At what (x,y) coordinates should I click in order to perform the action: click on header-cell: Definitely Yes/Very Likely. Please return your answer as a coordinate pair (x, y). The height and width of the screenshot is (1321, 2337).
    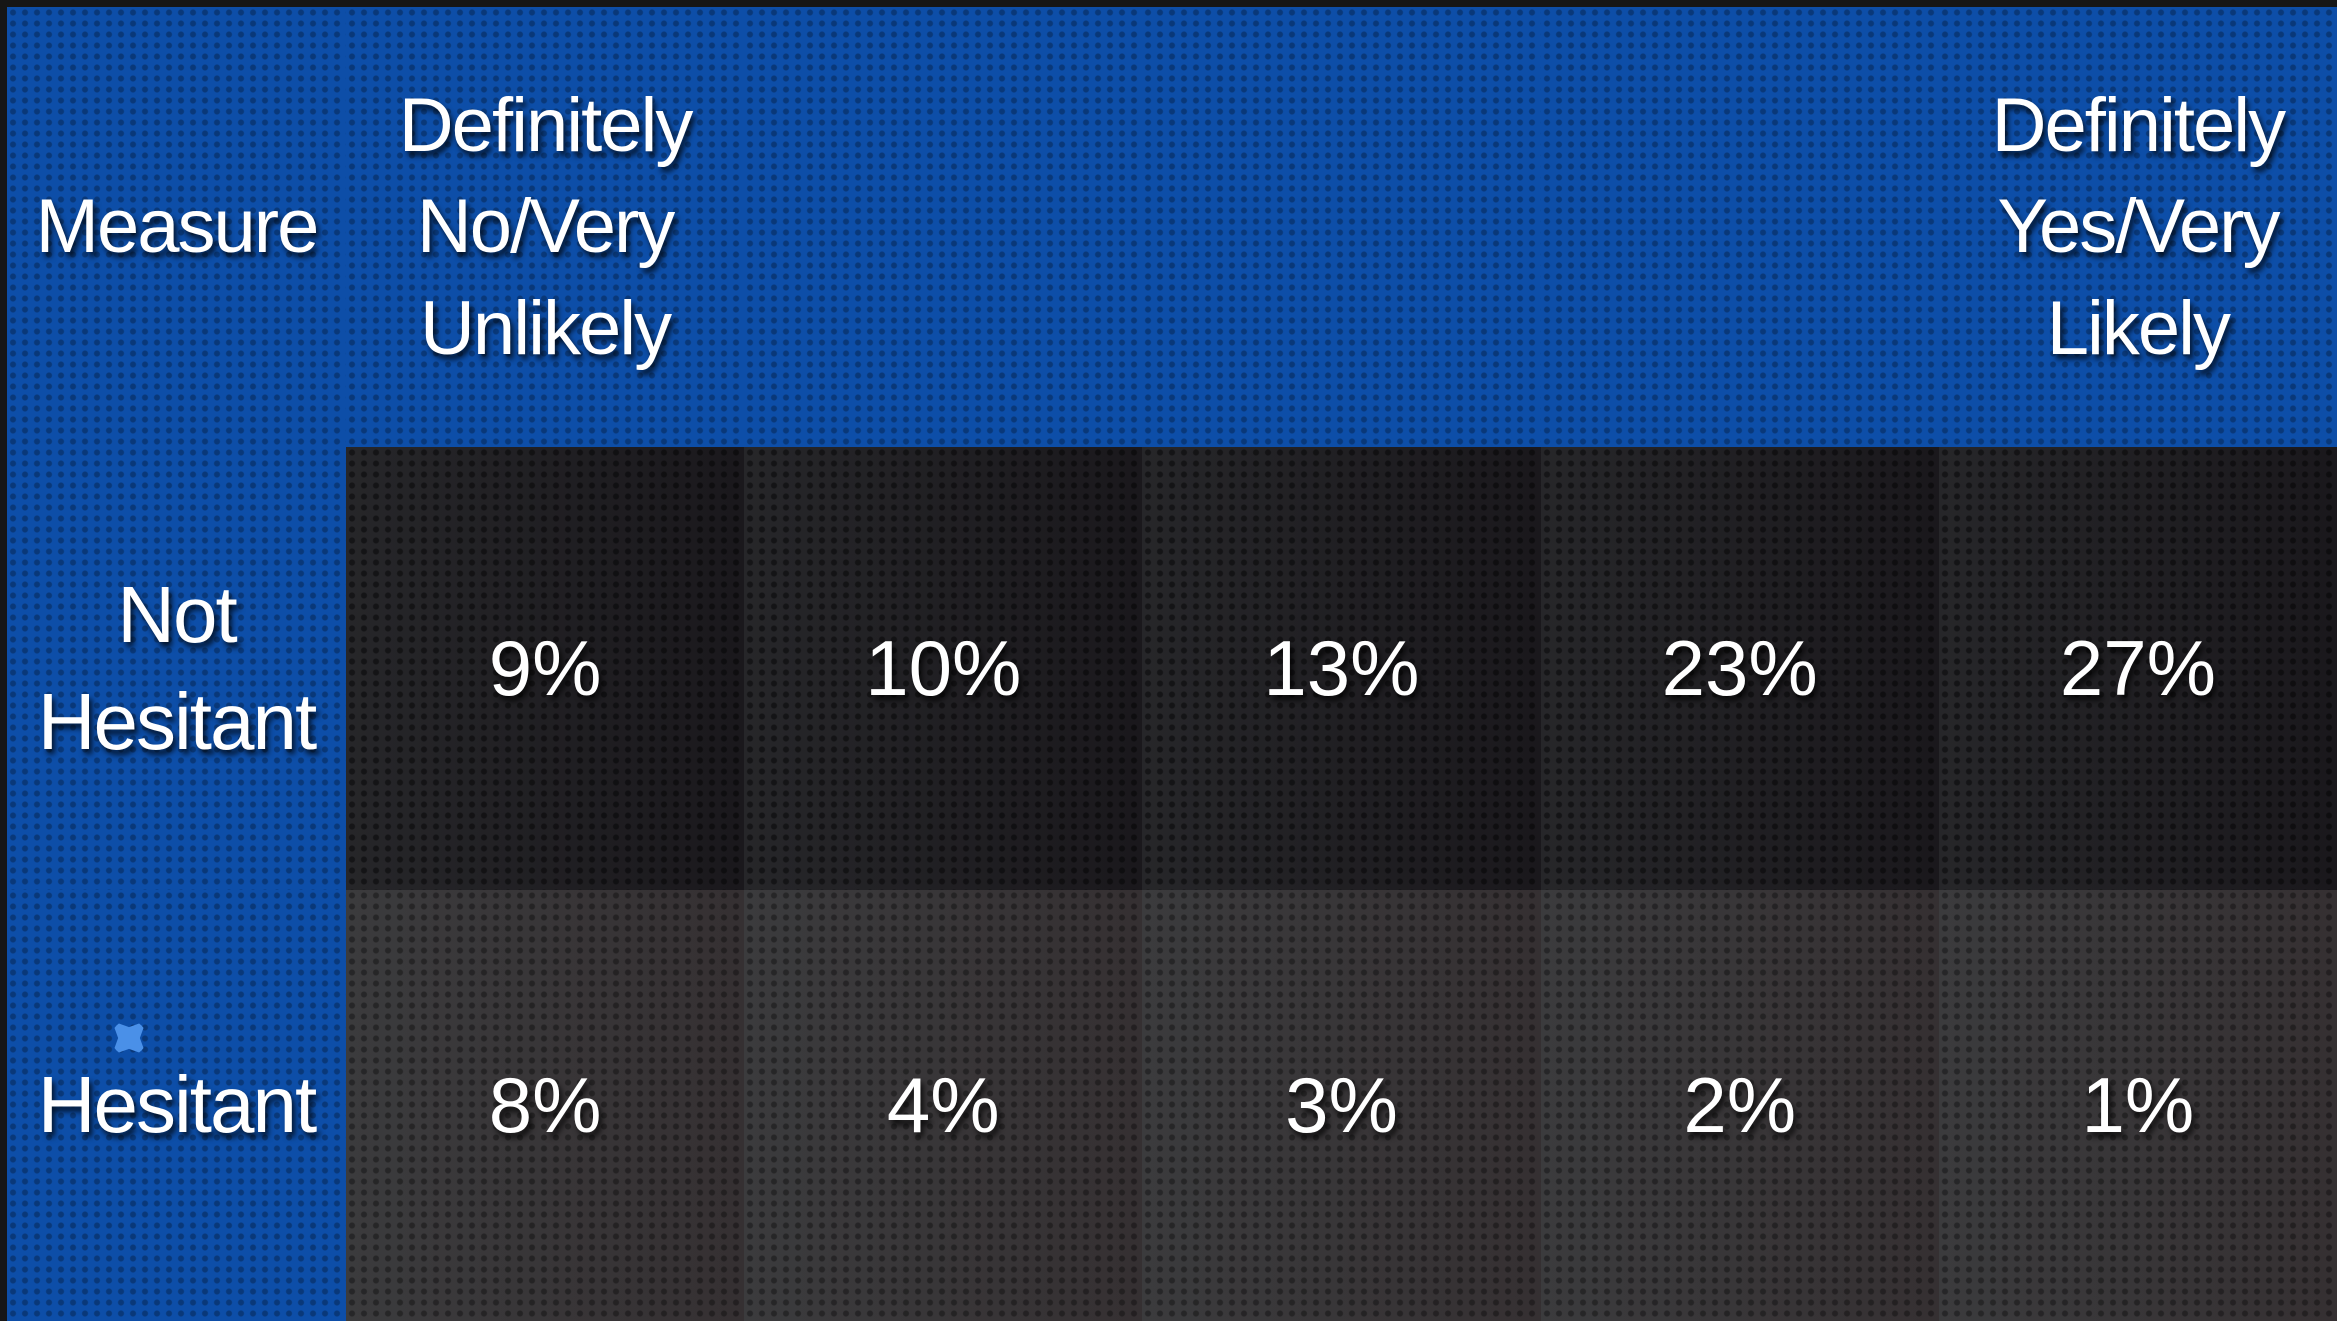
    Looking at the image, I should click on (2137, 227).